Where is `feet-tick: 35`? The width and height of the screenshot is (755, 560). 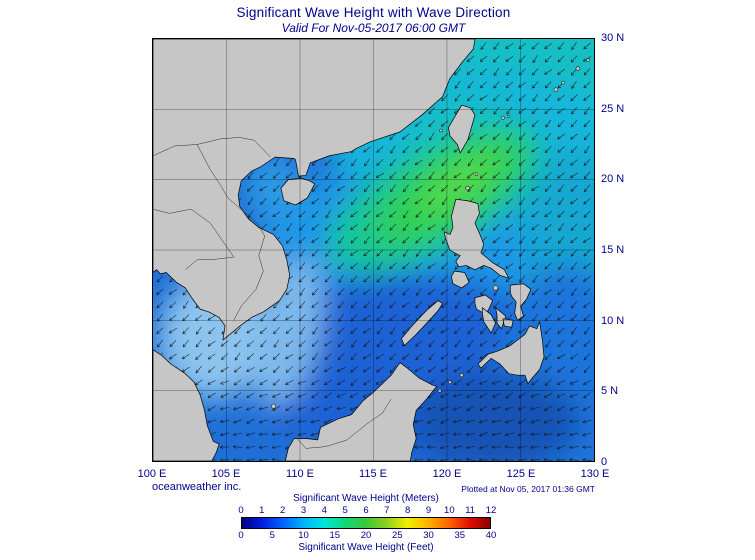
feet-tick: 35 is located at coordinates (460, 535).